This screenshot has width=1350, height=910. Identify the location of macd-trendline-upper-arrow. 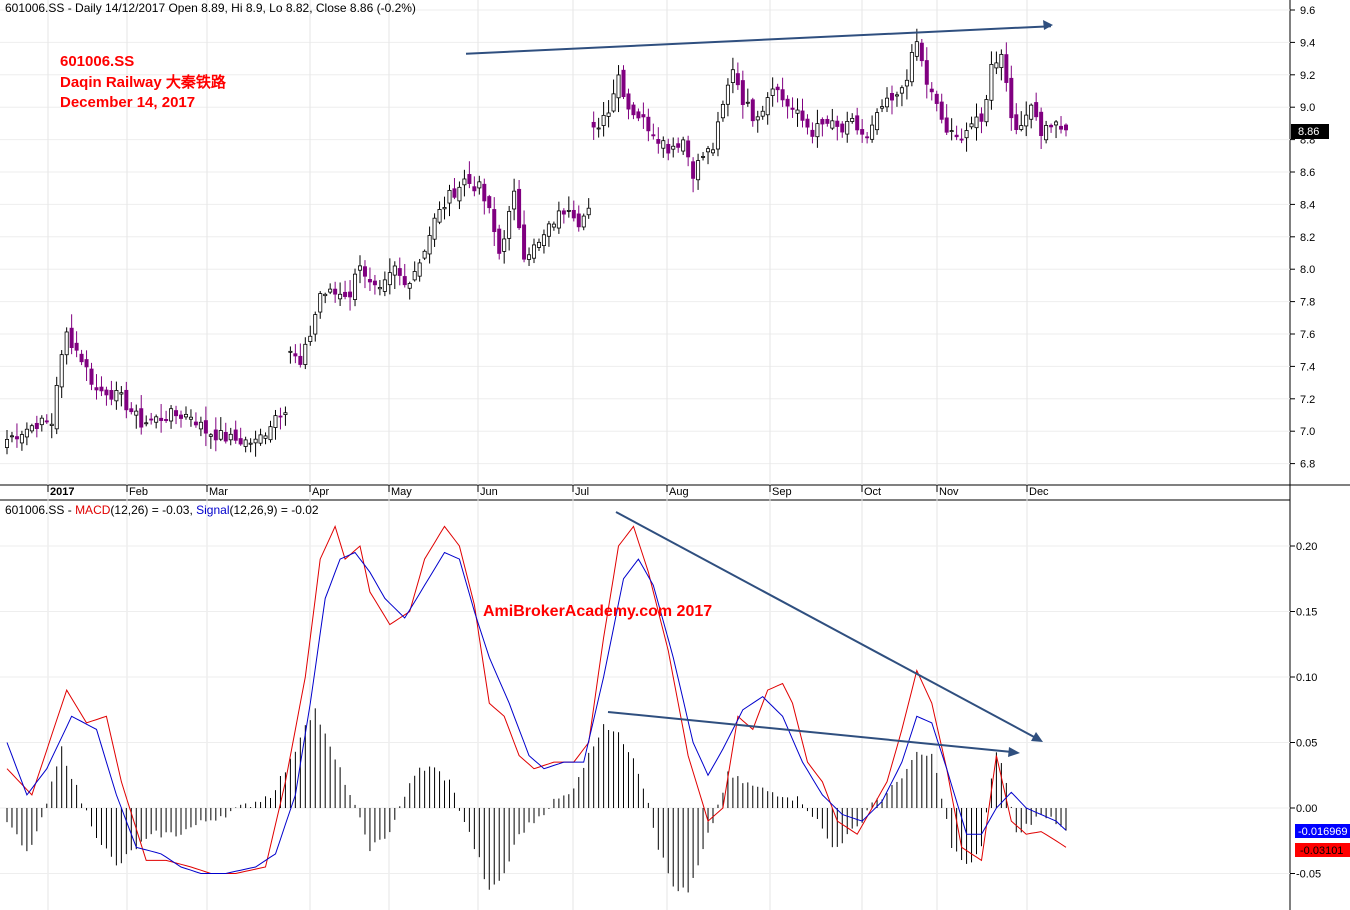
(1037, 737).